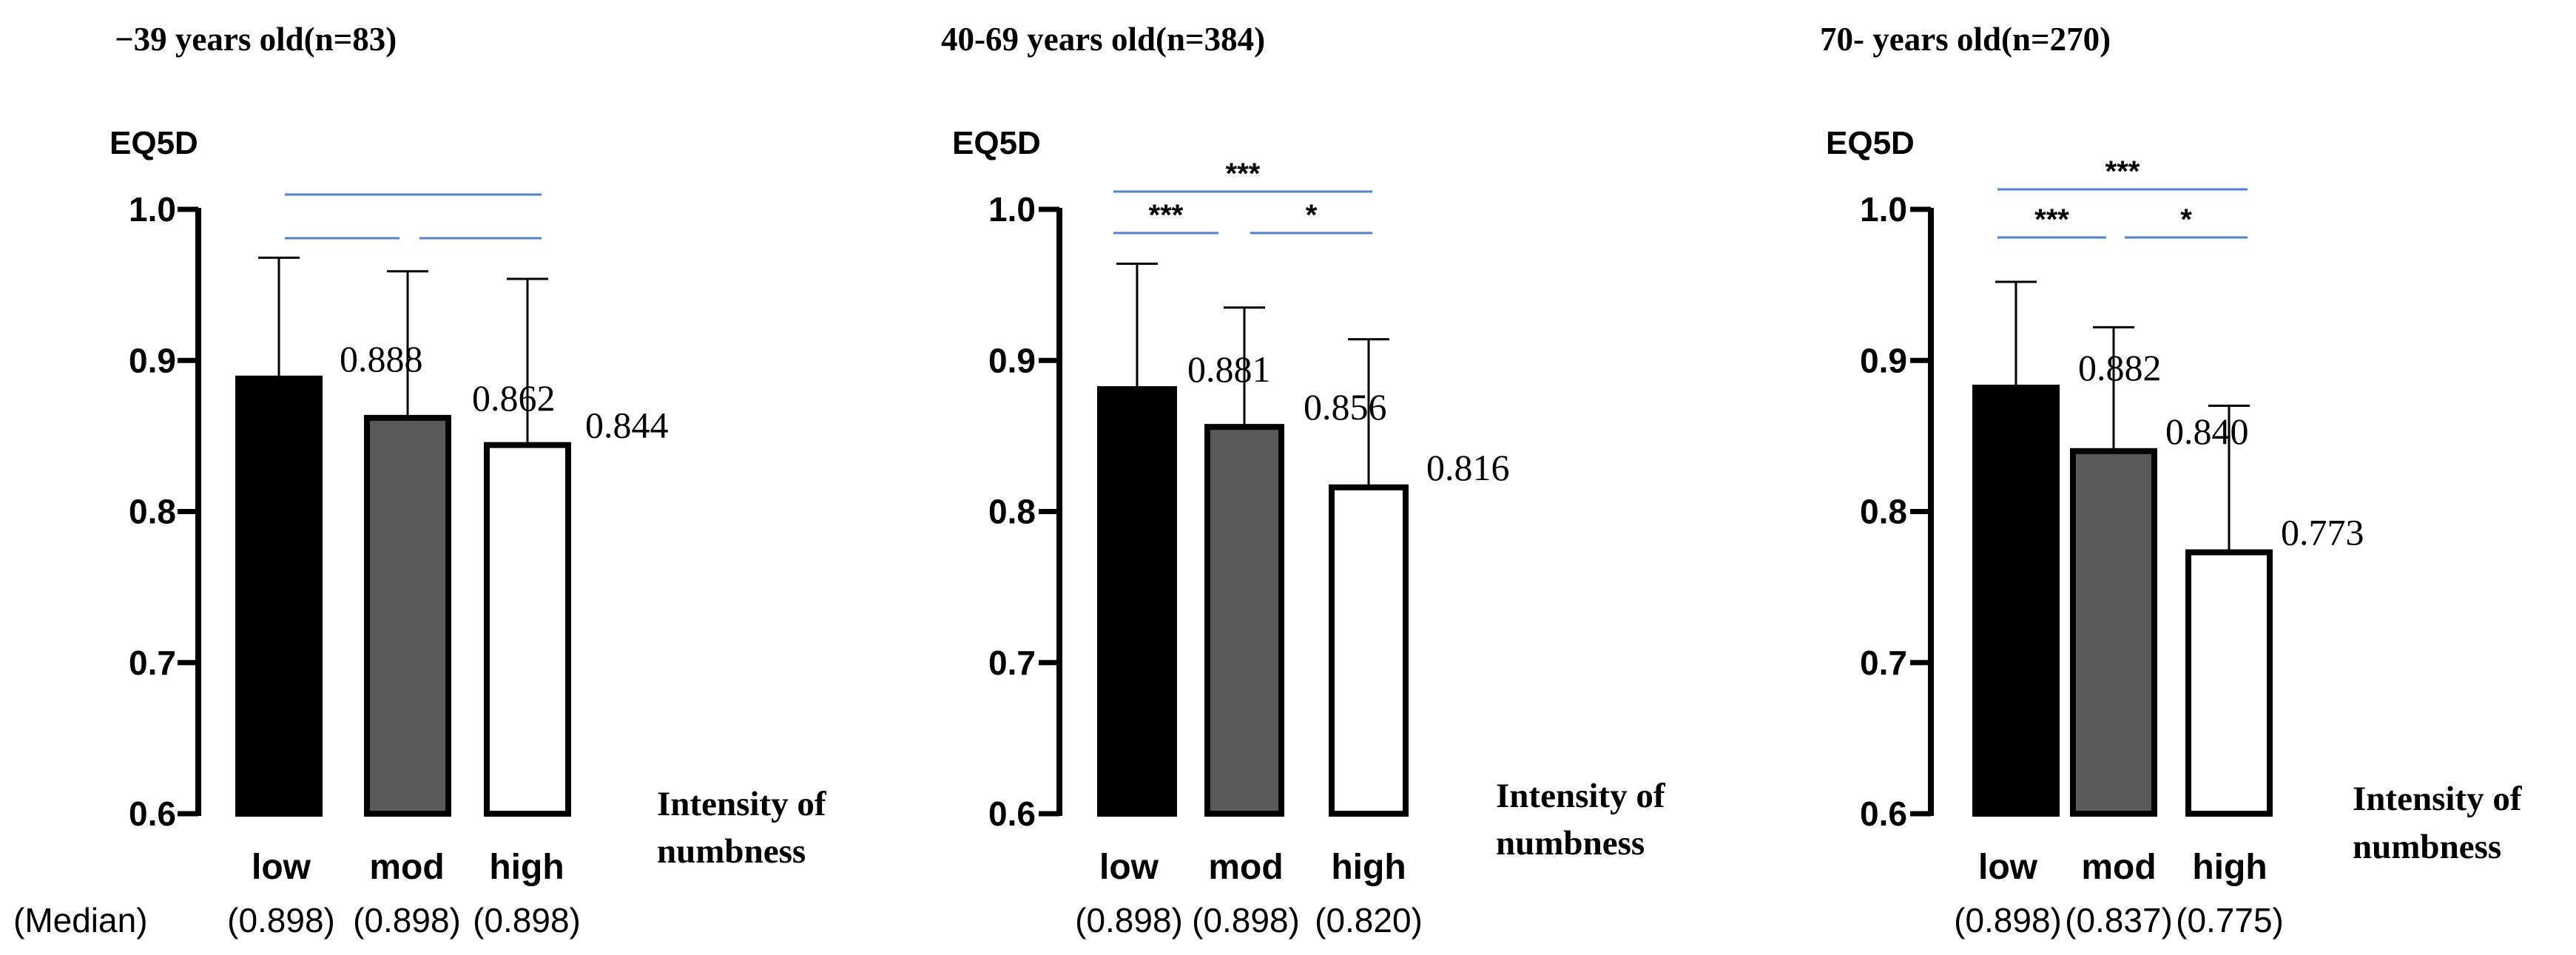 This screenshot has height=955, width=2576. I want to click on bar-value-label: 0.862, so click(514, 398).